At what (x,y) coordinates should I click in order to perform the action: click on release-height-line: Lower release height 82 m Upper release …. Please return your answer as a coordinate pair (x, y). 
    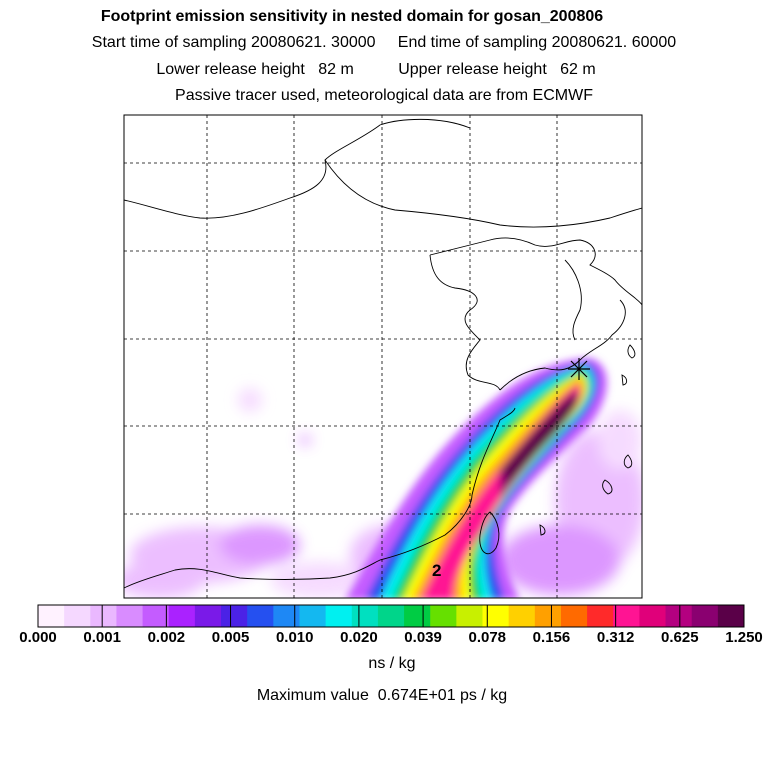
    Looking at the image, I should click on (376, 69).